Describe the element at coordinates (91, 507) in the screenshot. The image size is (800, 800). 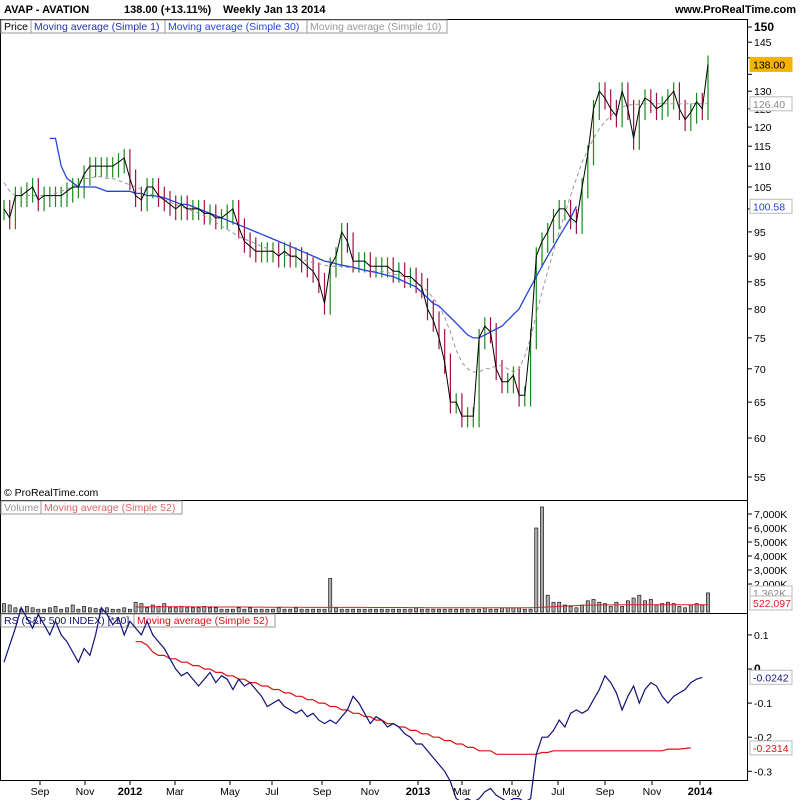
I see `volume-legend: Volume Moving average (Simple 52)` at that location.